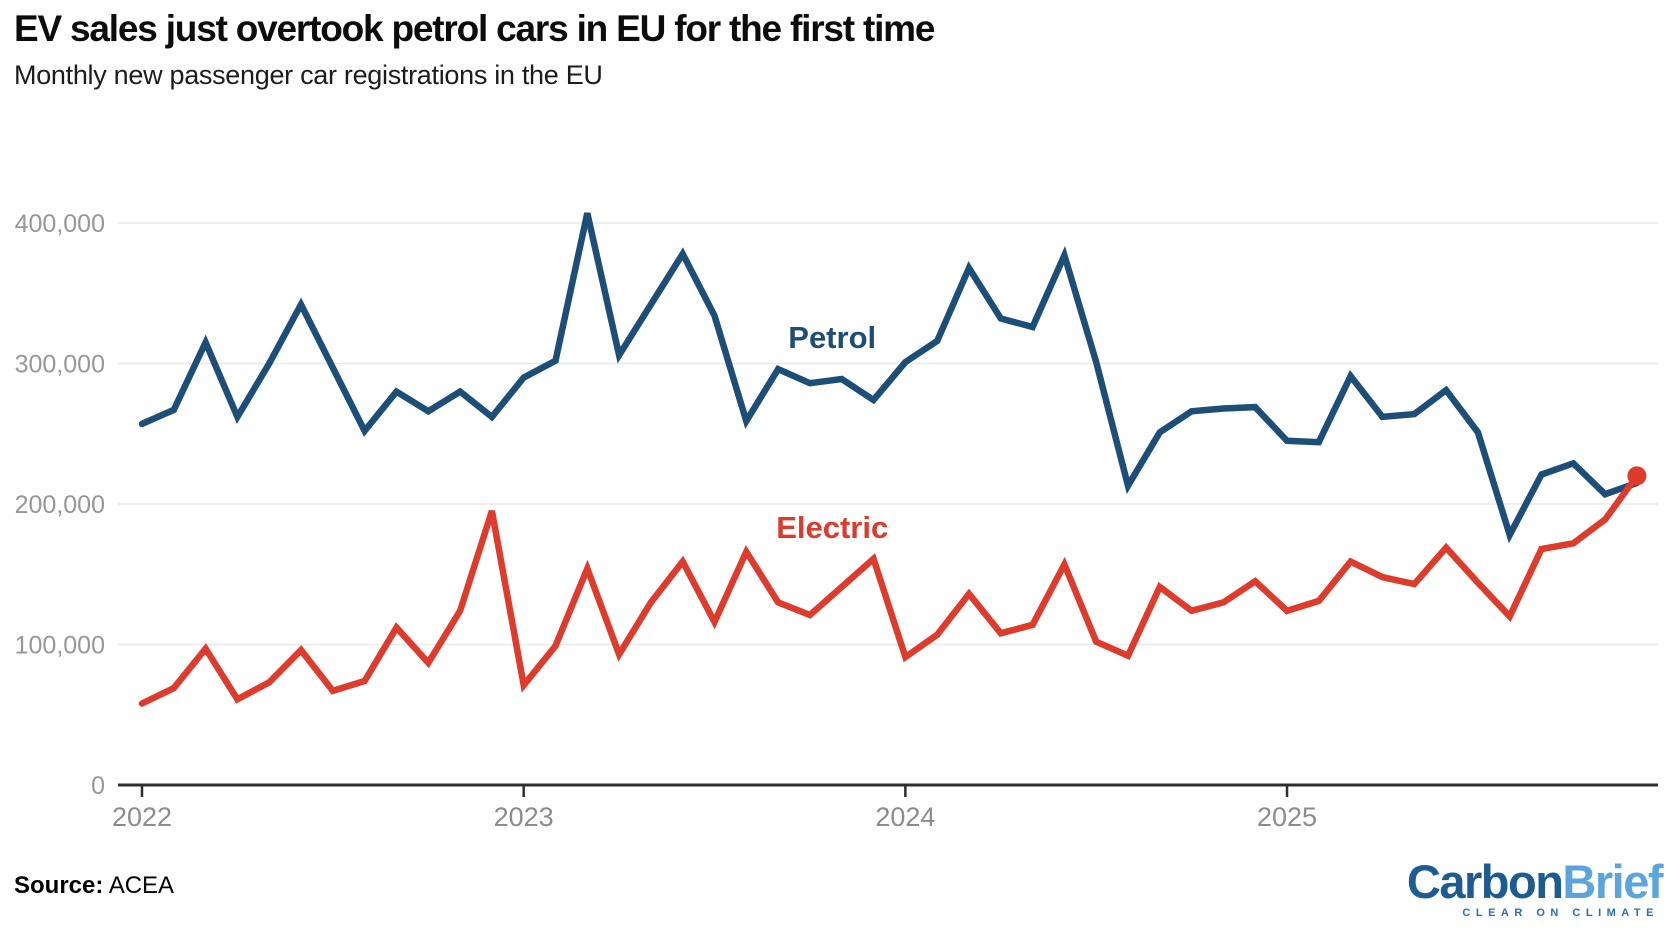 This screenshot has height=944, width=1680. What do you see at coordinates (524, 817) in the screenshot?
I see `x-tick-label: 2023` at bounding box center [524, 817].